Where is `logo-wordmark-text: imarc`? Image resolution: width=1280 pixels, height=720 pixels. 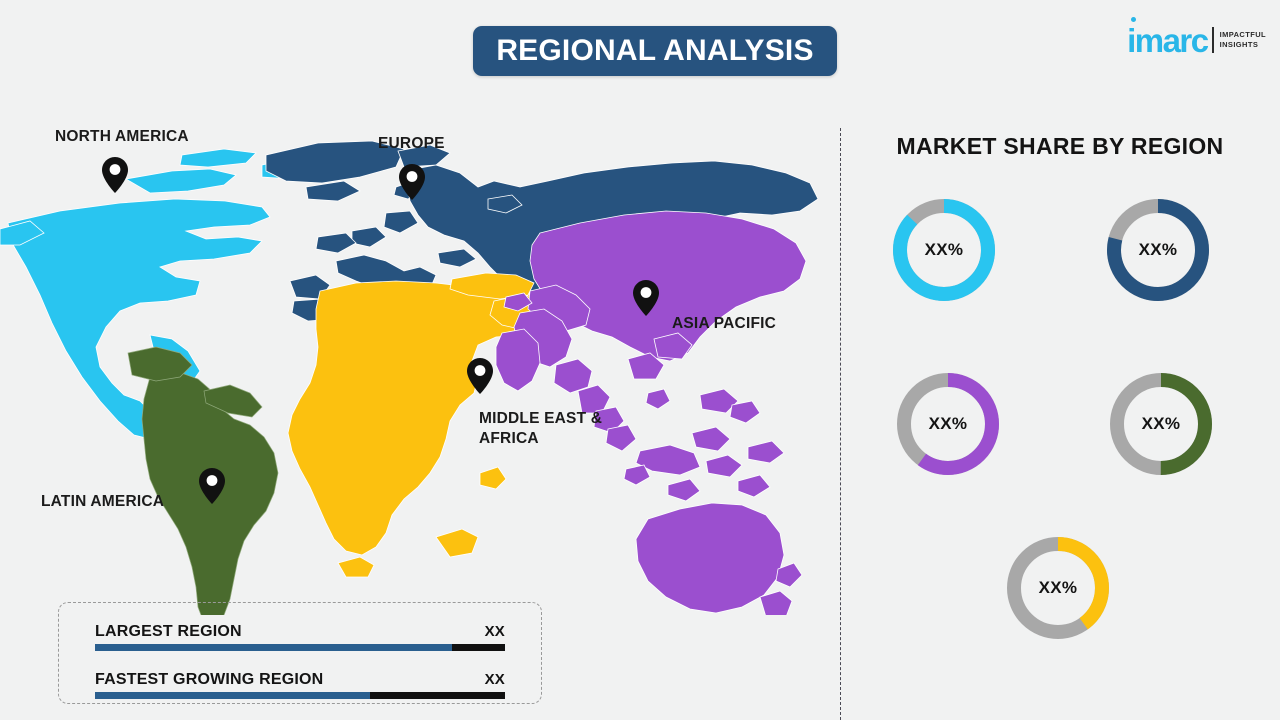
logo-wordmark-text: imarc is located at coordinates (1168, 40).